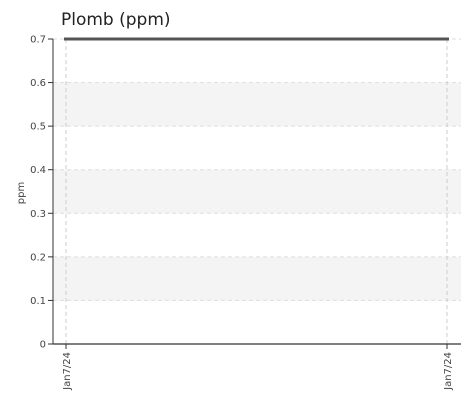  I want to click on y-tick-label: 0.5, so click(38, 127).